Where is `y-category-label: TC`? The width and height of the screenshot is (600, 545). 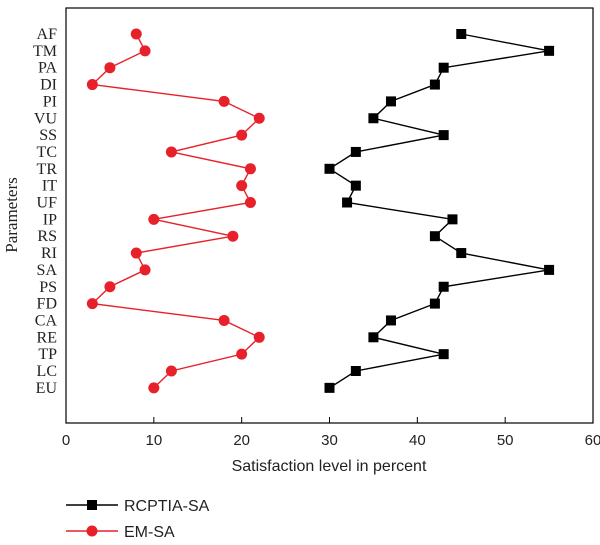 y-category-label: TC is located at coordinates (47, 152).